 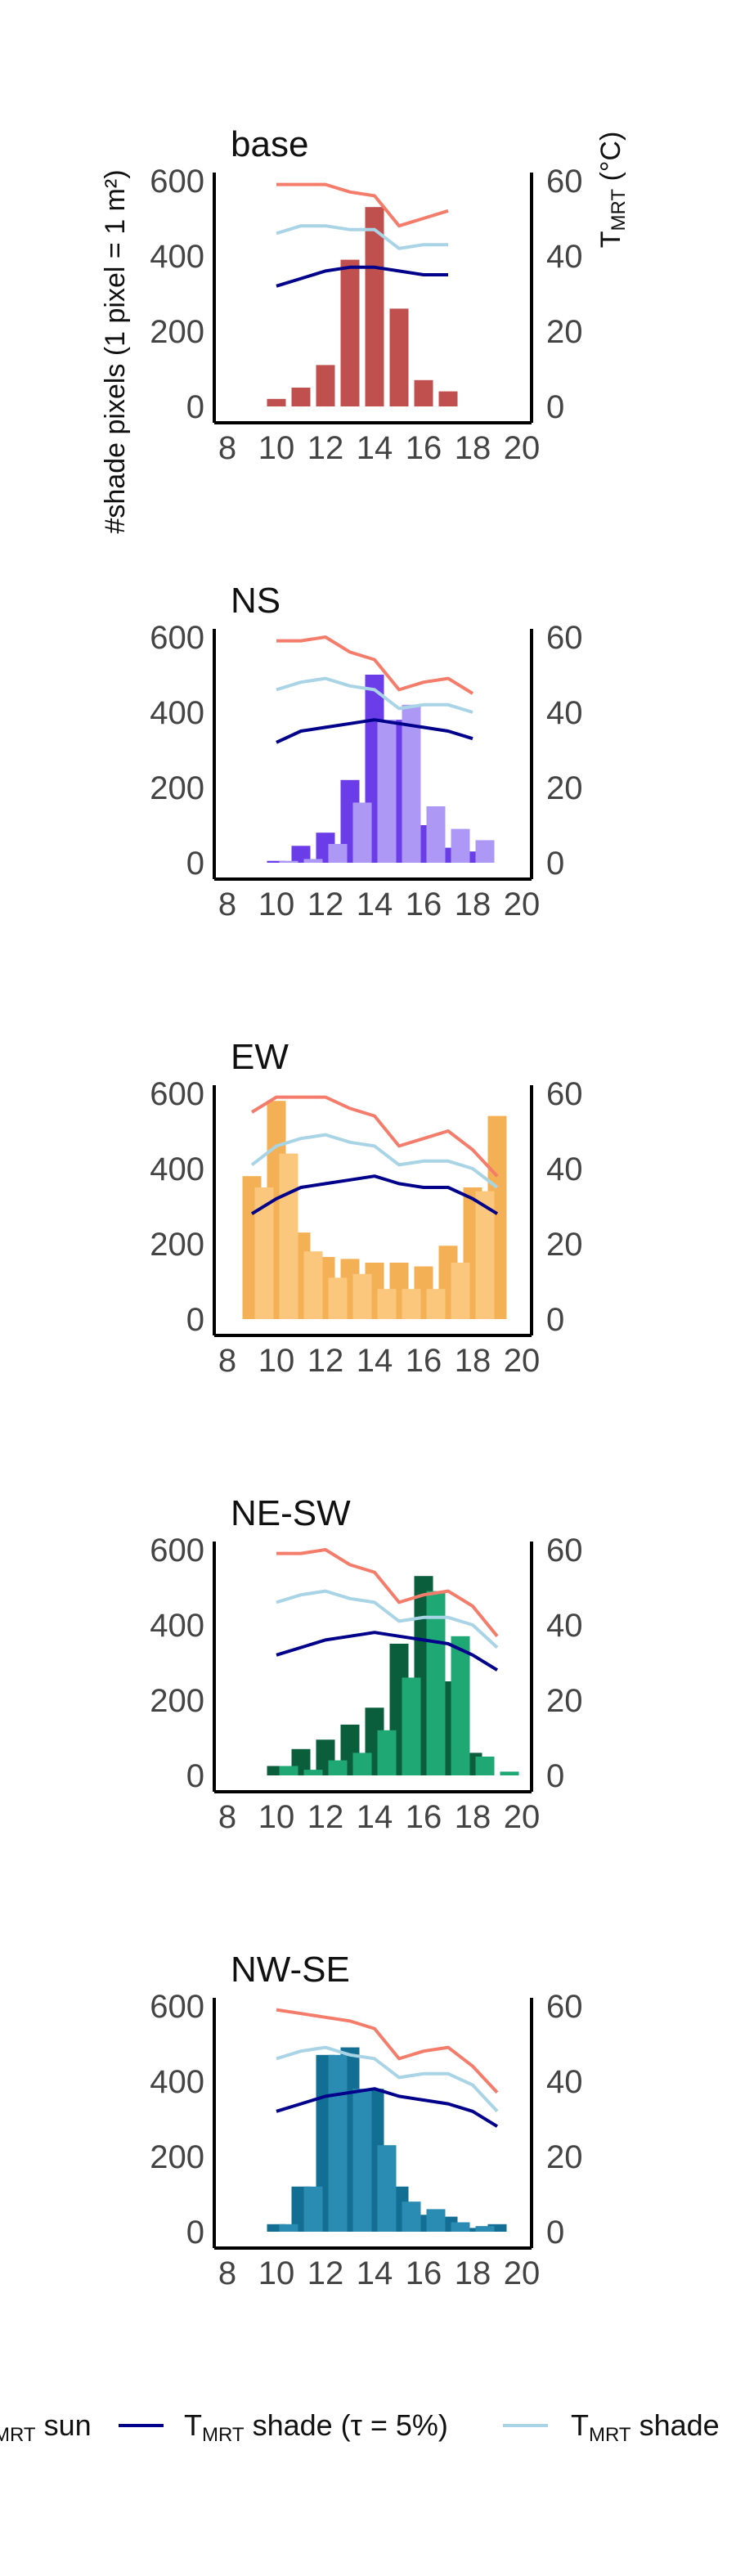 I want to click on y-axis-left-label: #shade pixels (1 pixel = 1 m²), so click(x=115, y=351).